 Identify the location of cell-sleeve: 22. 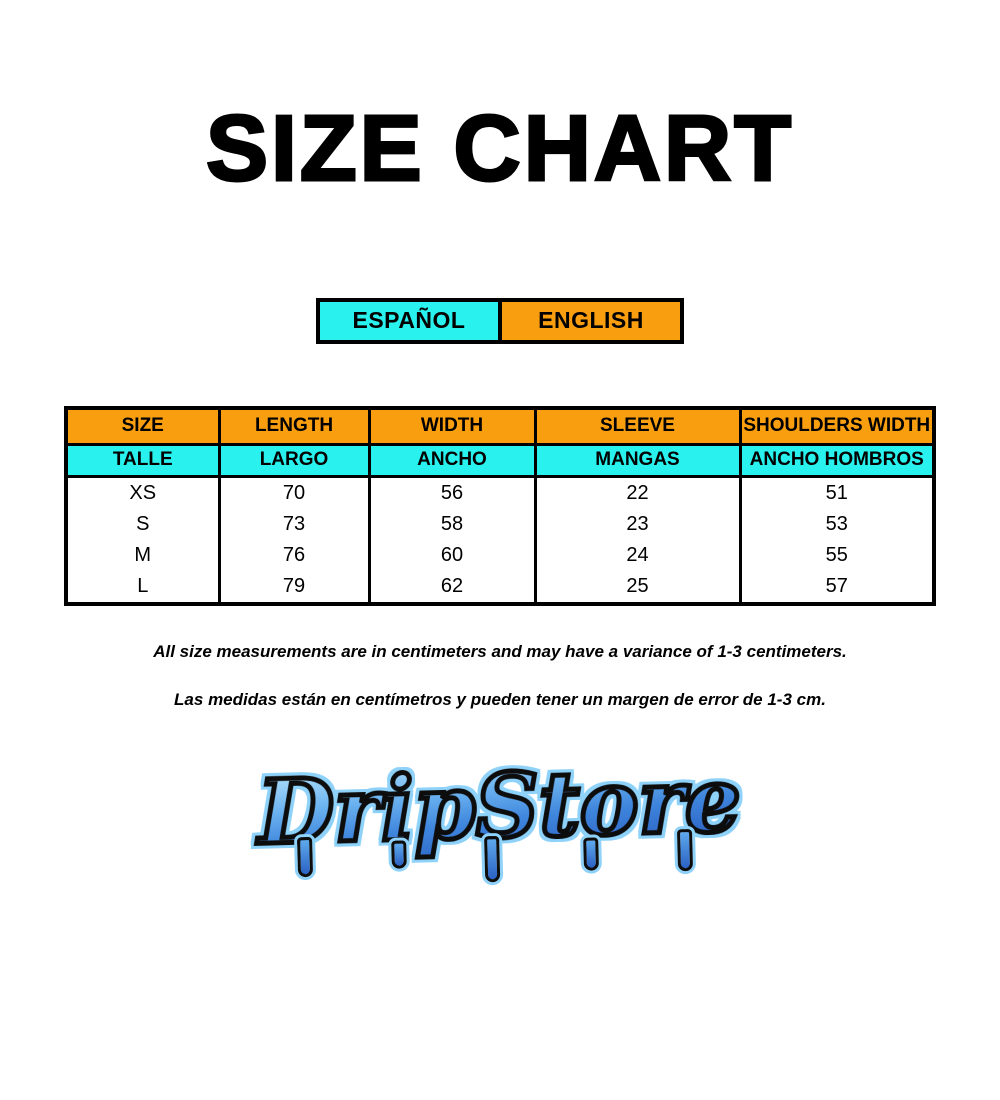
(637, 492).